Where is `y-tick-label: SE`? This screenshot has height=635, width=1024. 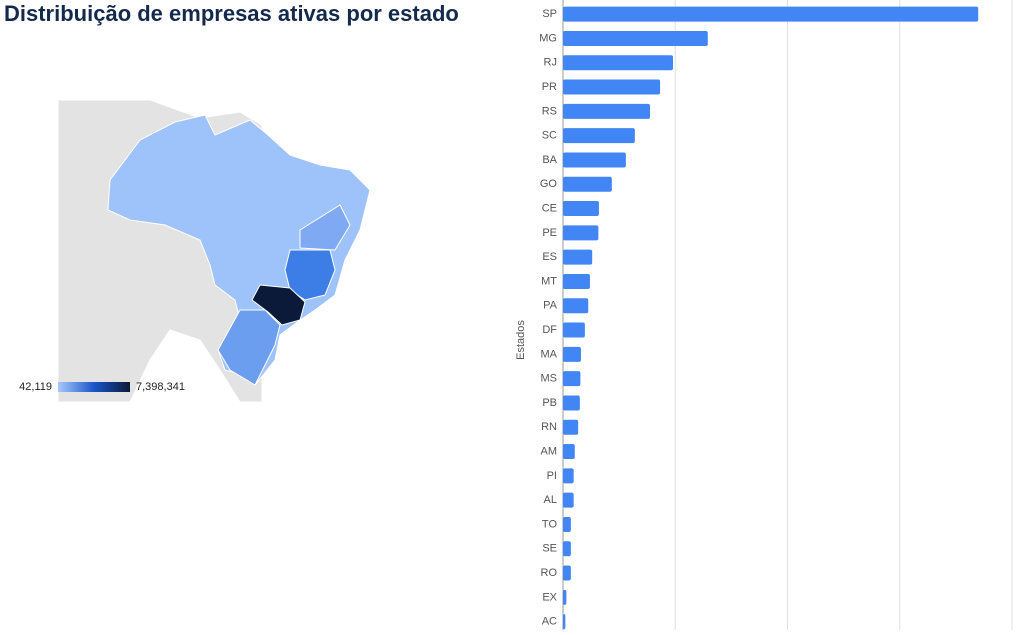
y-tick-label: SE is located at coordinates (549, 549).